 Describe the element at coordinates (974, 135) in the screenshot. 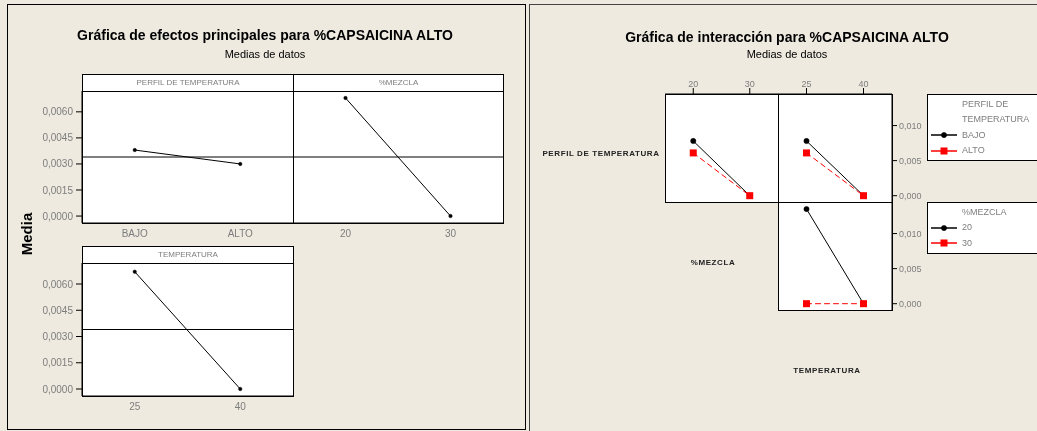

I see `legend-label: BAJO` at that location.